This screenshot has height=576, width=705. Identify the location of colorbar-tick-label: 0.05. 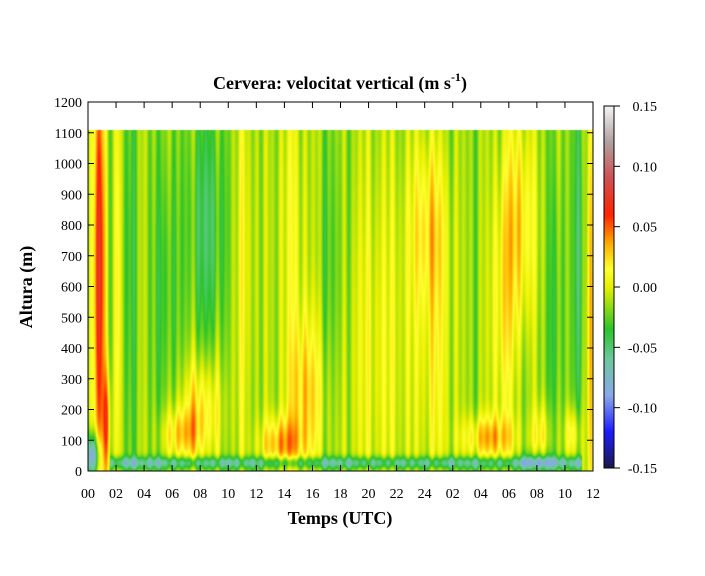
(645, 228).